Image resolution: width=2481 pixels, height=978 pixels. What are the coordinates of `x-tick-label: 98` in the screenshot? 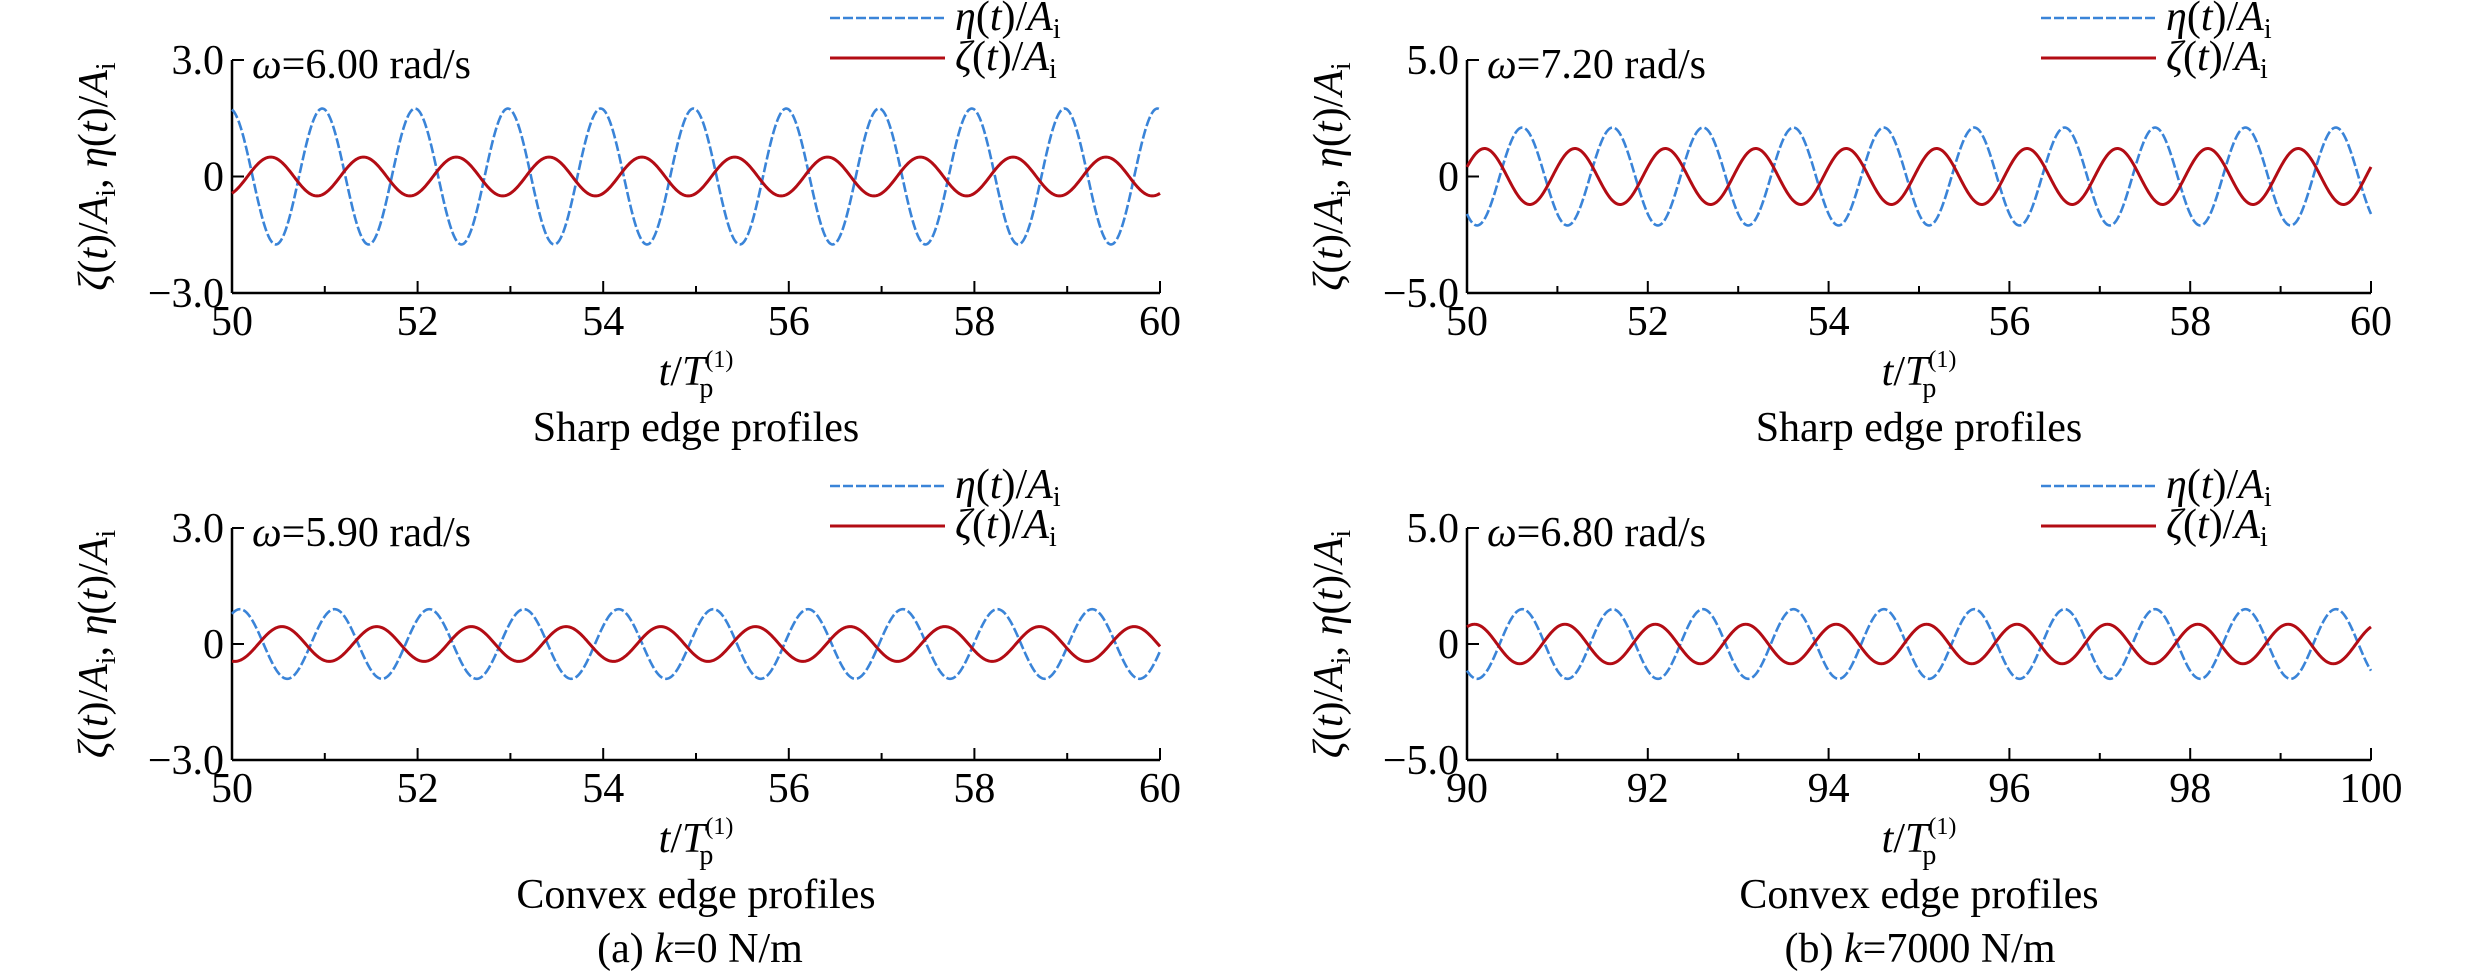 It's located at (2190, 789).